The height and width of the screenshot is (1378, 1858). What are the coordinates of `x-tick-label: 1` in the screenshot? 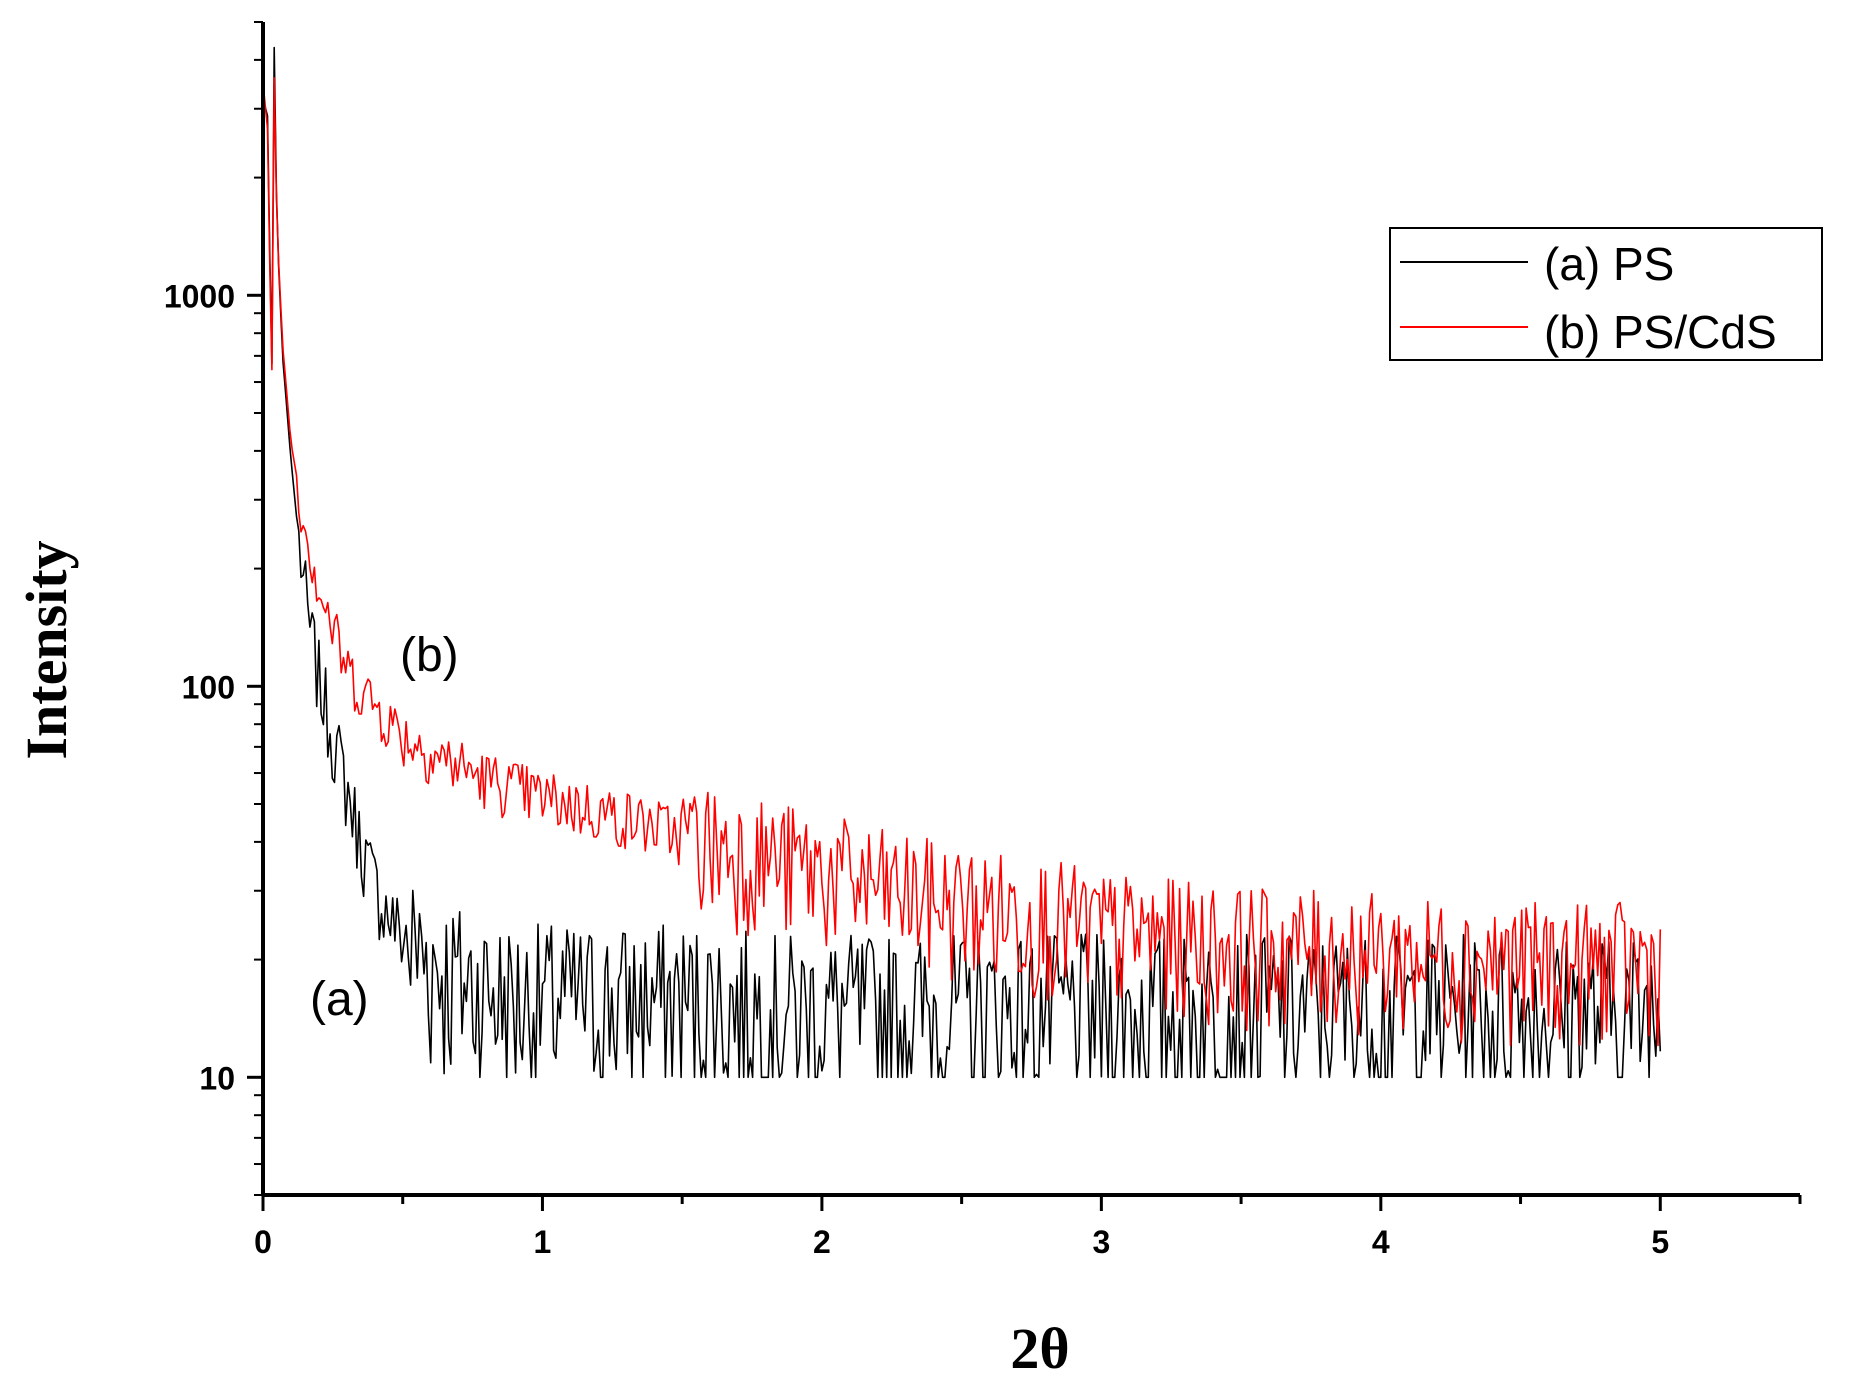 It's located at (543, 1242).